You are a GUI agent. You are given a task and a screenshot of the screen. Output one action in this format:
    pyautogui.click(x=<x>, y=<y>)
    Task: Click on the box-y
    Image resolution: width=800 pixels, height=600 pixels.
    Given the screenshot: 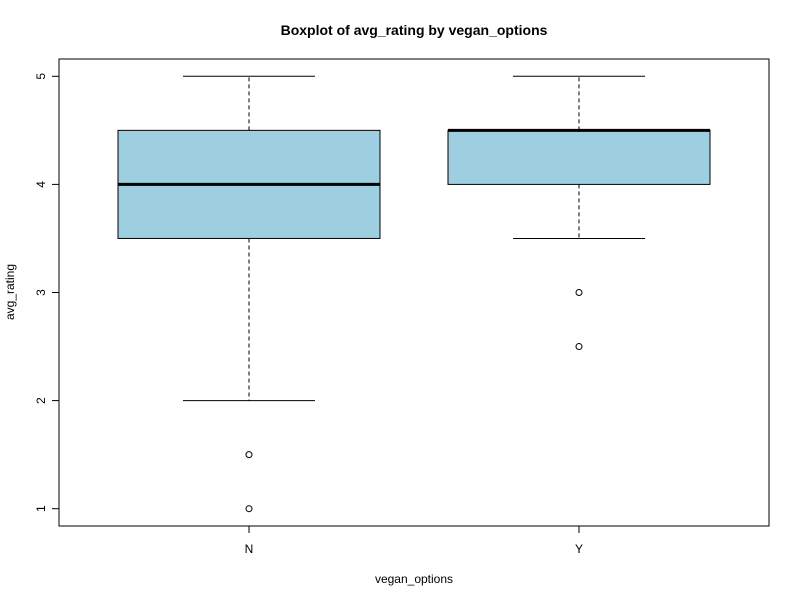 What is the action you would take?
    pyautogui.click(x=579, y=157)
    